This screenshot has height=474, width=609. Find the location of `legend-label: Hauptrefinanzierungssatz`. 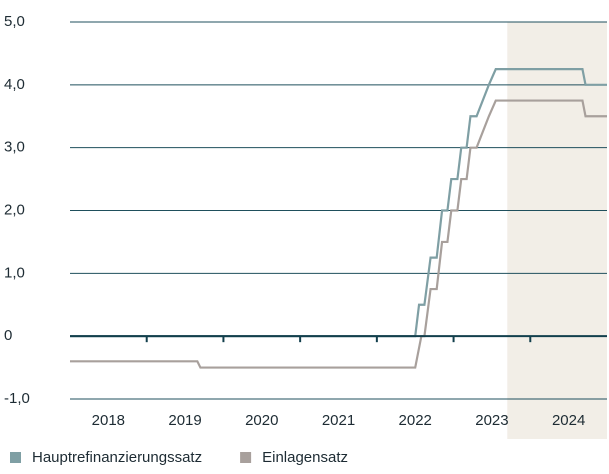

legend-label: Hauptrefinanzierungssatz is located at coordinates (117, 457).